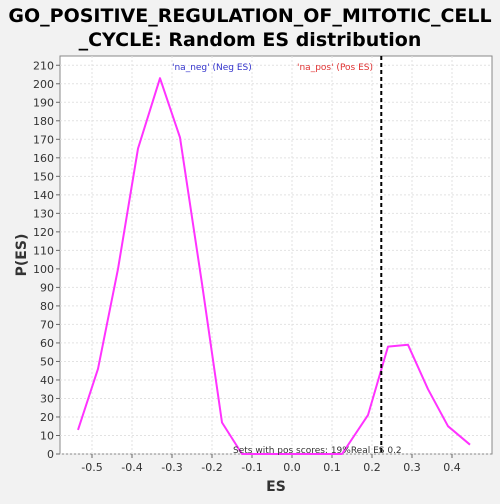 This screenshot has height=504, width=500. Describe the element at coordinates (292, 467) in the screenshot. I see `x-tick-label: 0.0` at that location.